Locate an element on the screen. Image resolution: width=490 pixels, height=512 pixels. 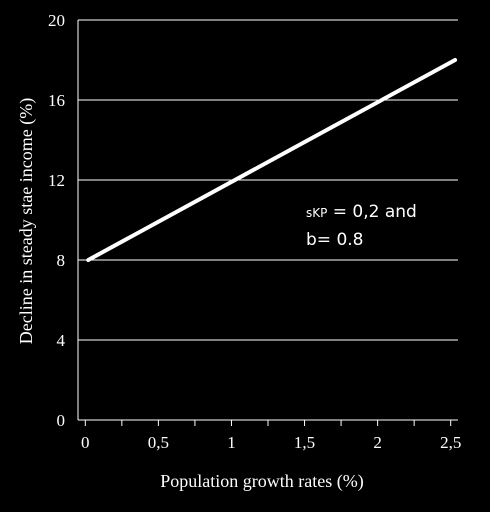
annotation-value: = 0,2 and is located at coordinates (371, 212).